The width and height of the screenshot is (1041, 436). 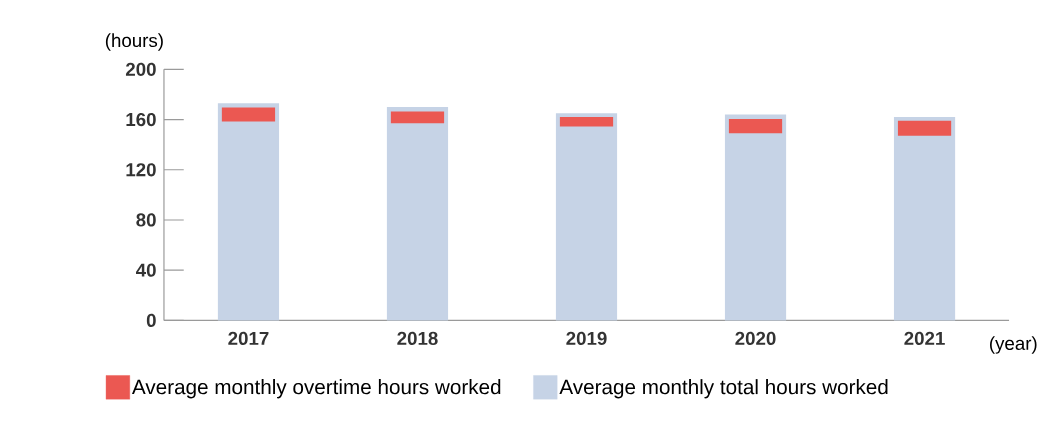 What do you see at coordinates (134, 42) in the screenshot?
I see `y-axis-title: (hours)` at bounding box center [134, 42].